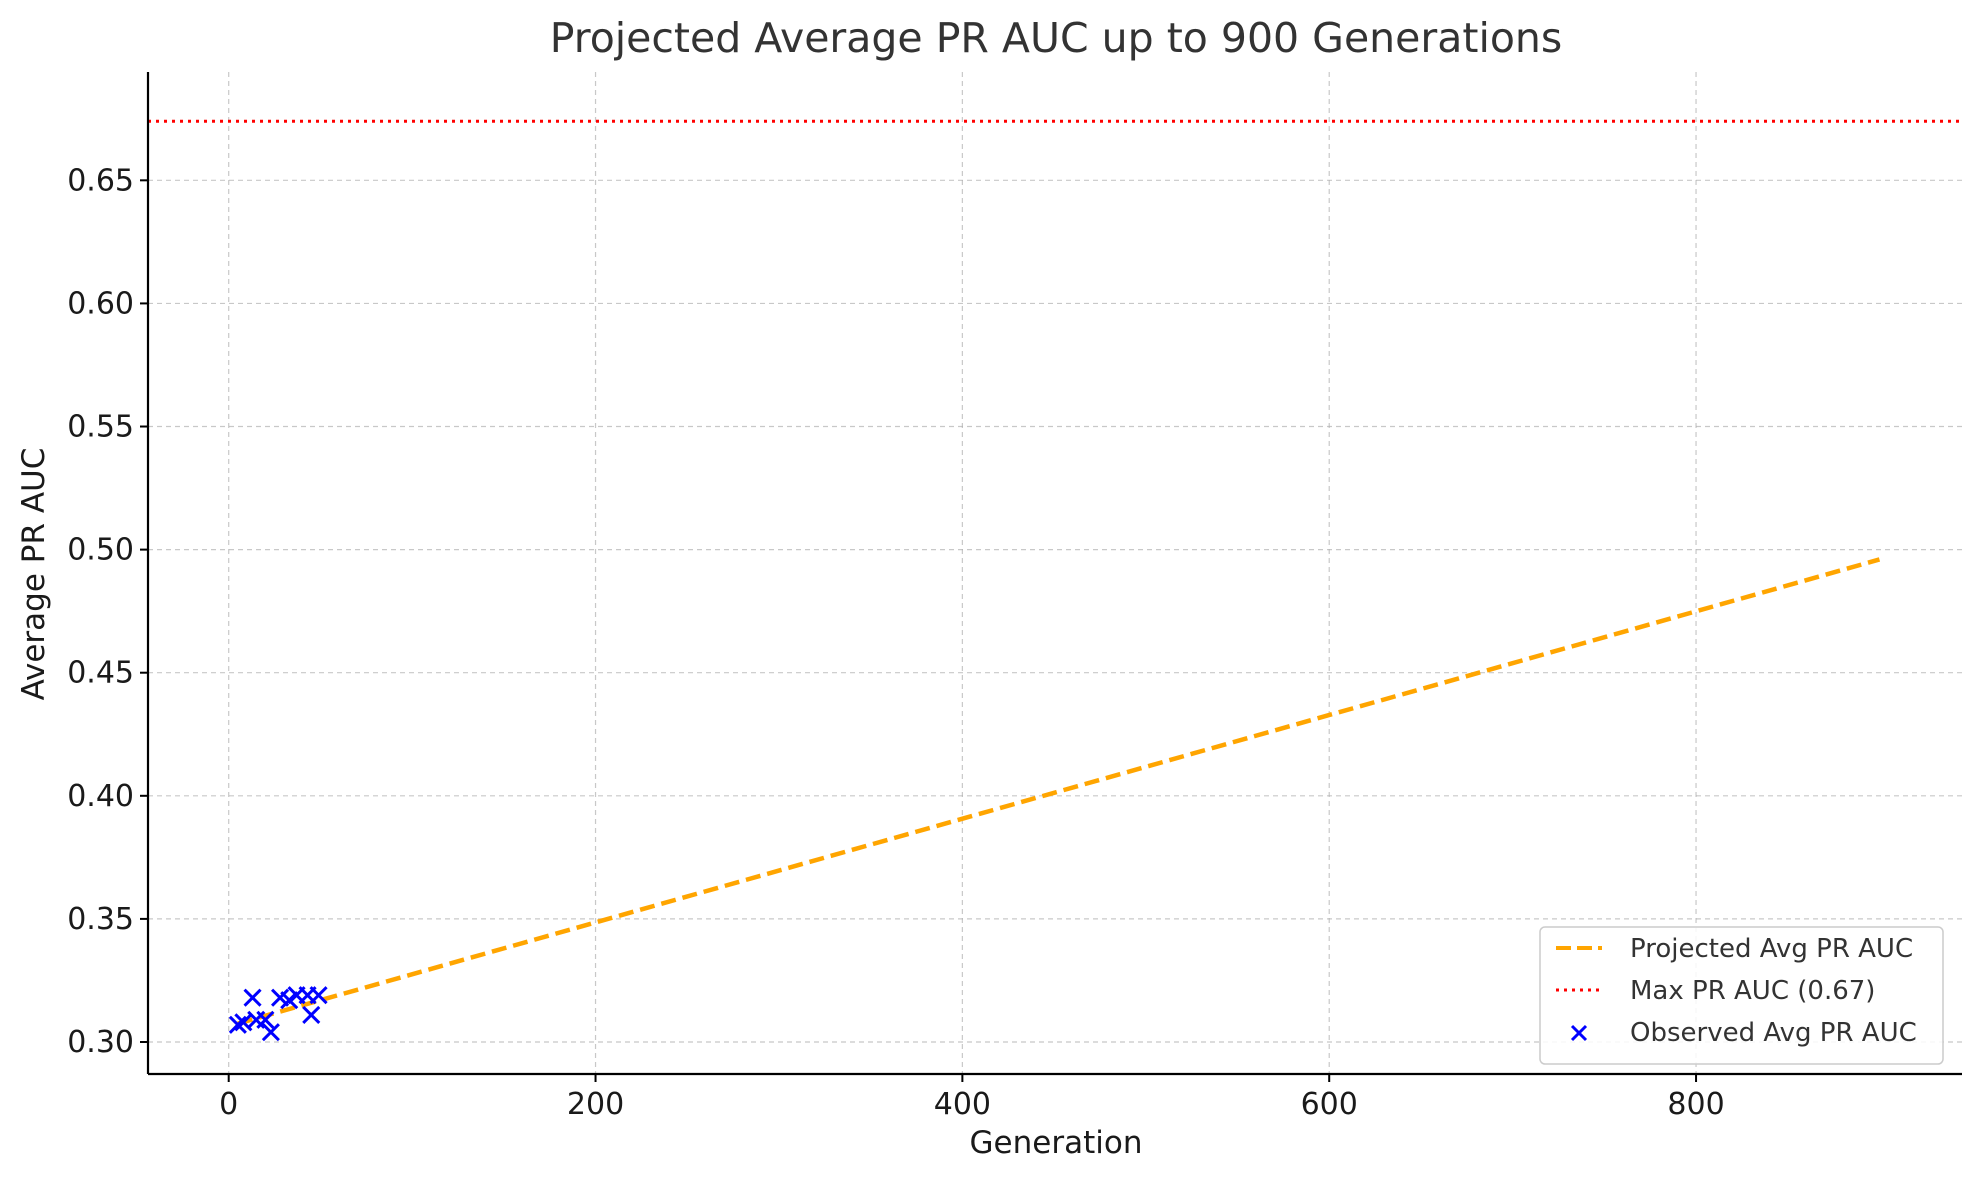 This screenshot has width=1979, height=1180. Describe the element at coordinates (1773, 1033) in the screenshot. I see `legend-observed-label: Observed Avg PR AUC` at that location.